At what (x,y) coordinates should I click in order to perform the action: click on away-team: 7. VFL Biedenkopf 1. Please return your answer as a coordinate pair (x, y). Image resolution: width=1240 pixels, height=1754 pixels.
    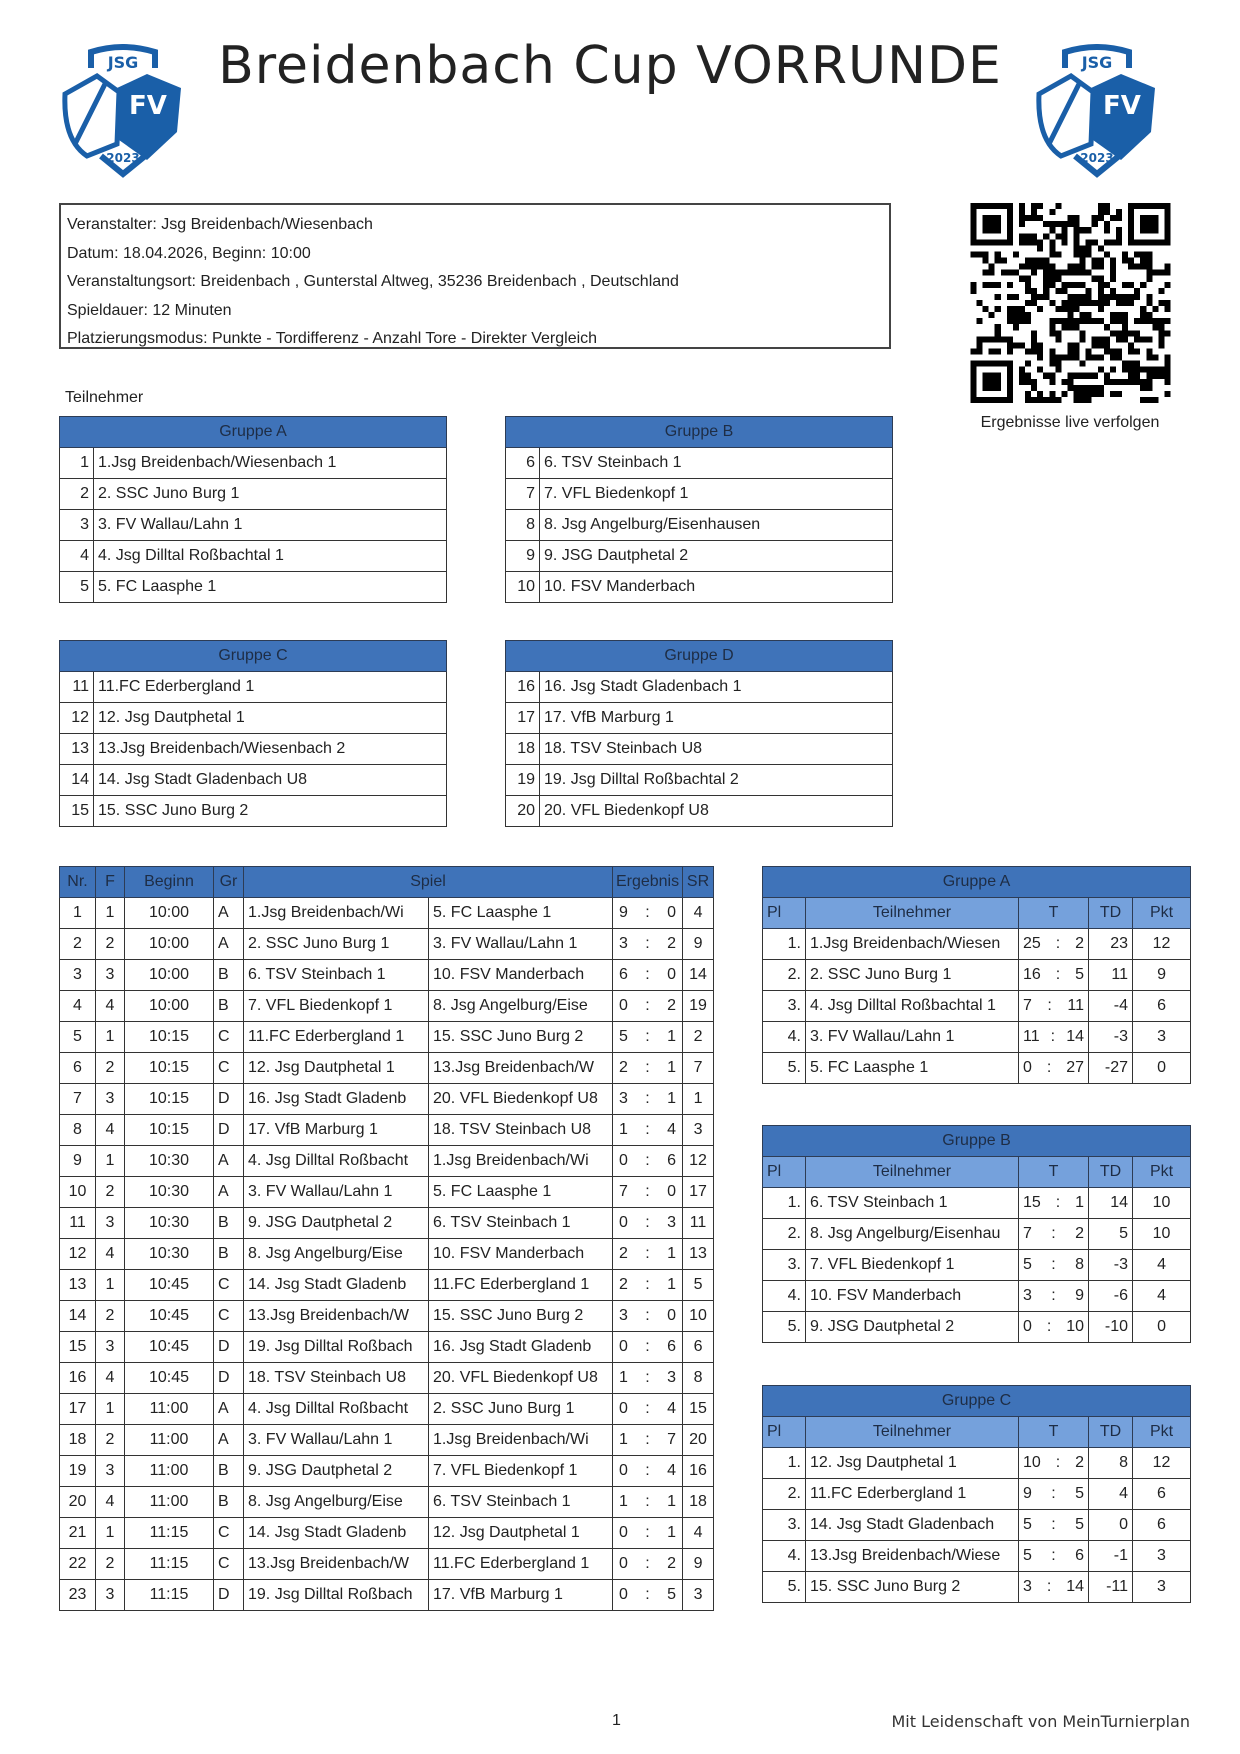
    Looking at the image, I should click on (520, 1471).